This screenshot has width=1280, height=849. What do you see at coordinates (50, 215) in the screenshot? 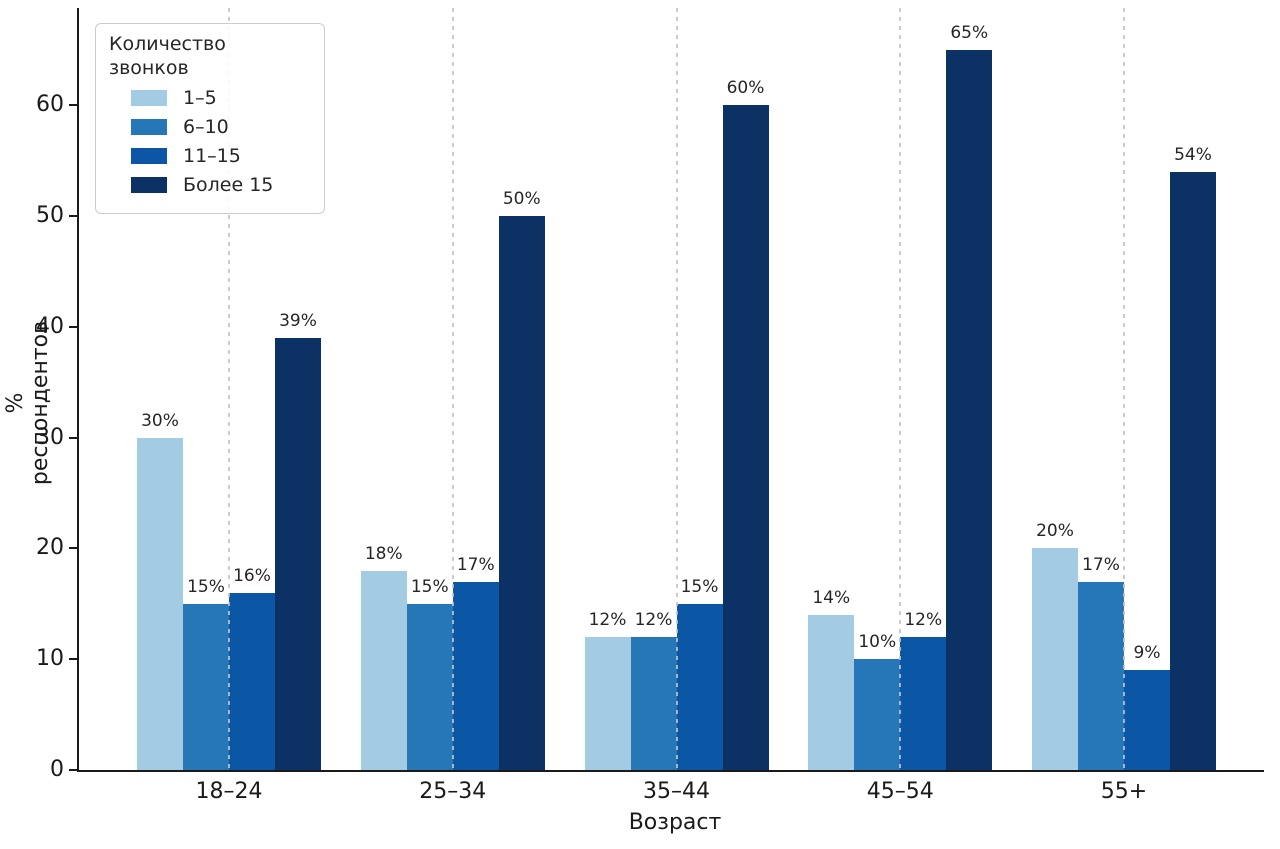
I see `y-tick-label: 50` at bounding box center [50, 215].